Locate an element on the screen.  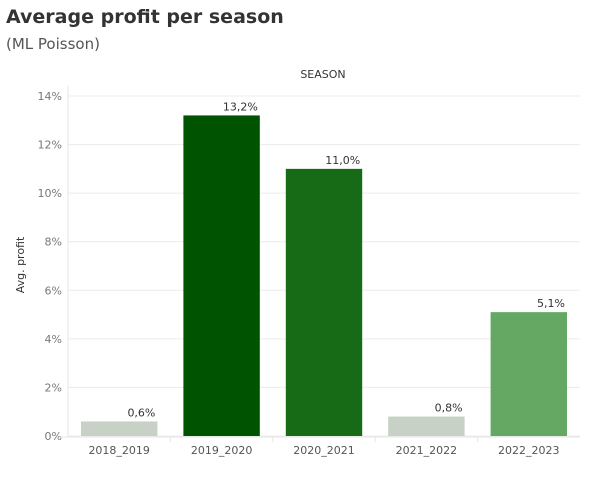
bar-2021_2022 is located at coordinates (426, 426).